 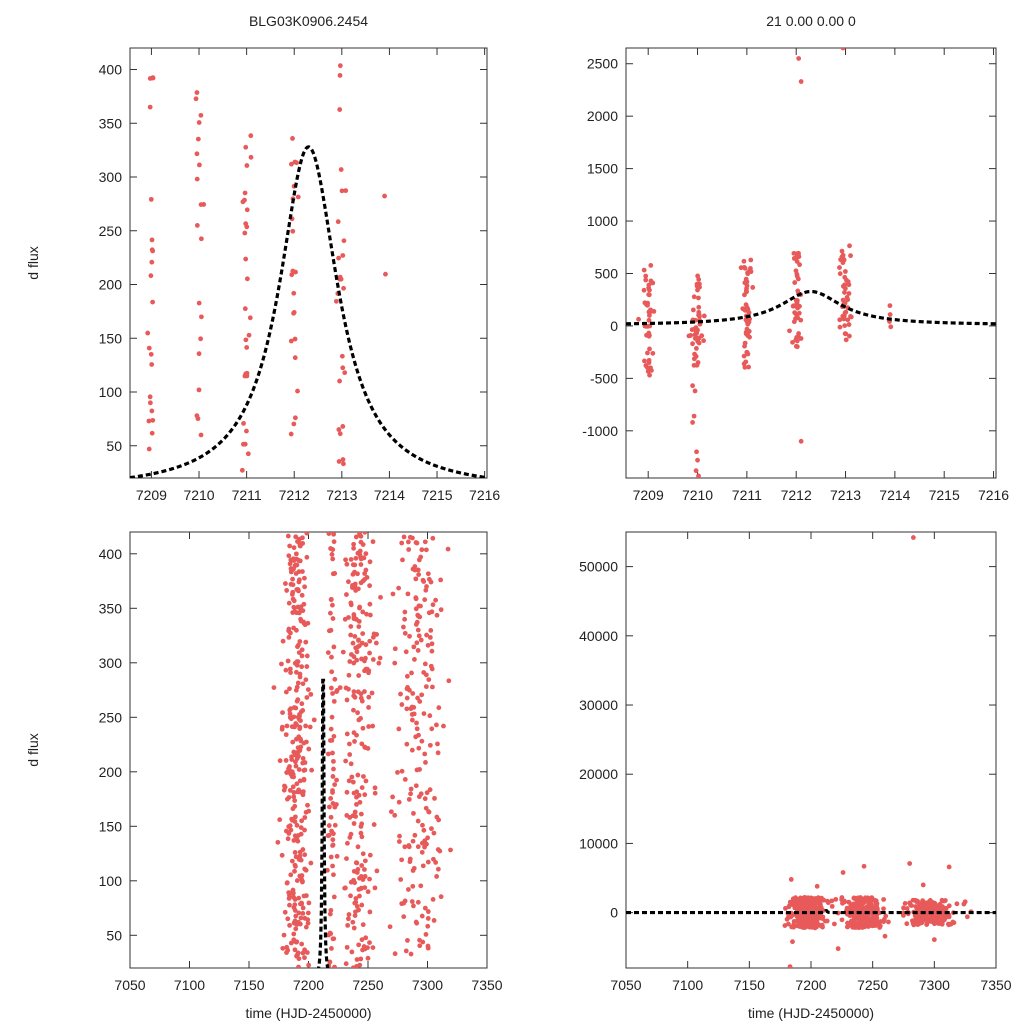 I want to click on y-tick-label: 100, so click(x=111, y=881).